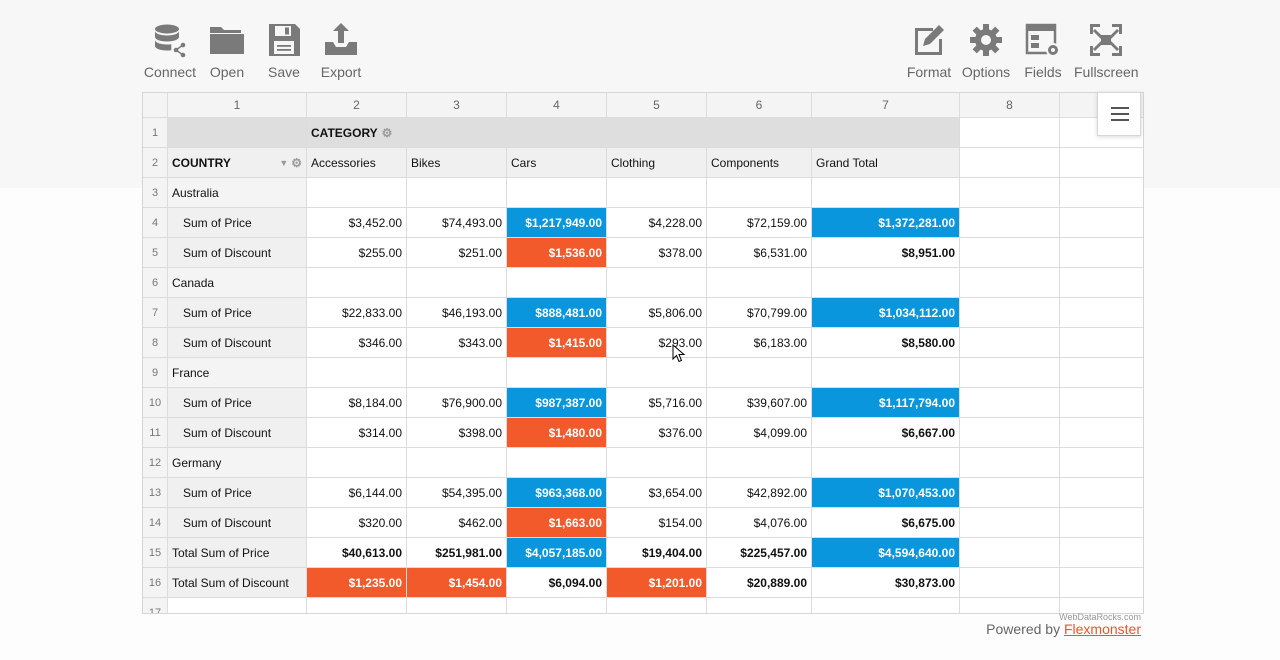 The width and height of the screenshot is (1280, 660). What do you see at coordinates (457, 433) in the screenshot?
I see `value-cell: $398.00` at bounding box center [457, 433].